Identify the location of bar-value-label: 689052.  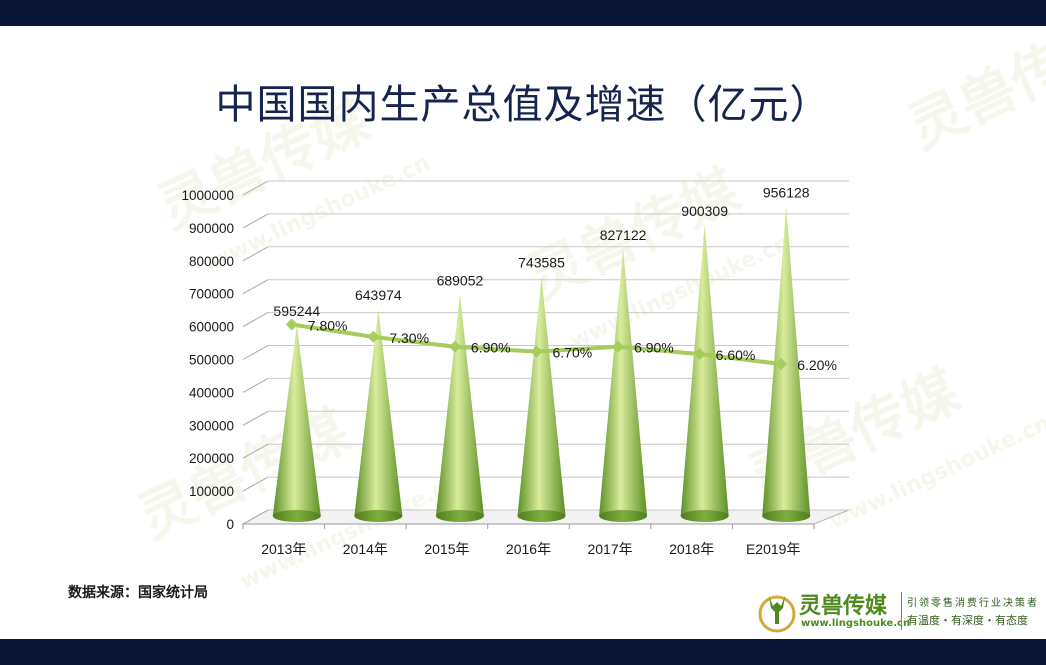
(460, 280).